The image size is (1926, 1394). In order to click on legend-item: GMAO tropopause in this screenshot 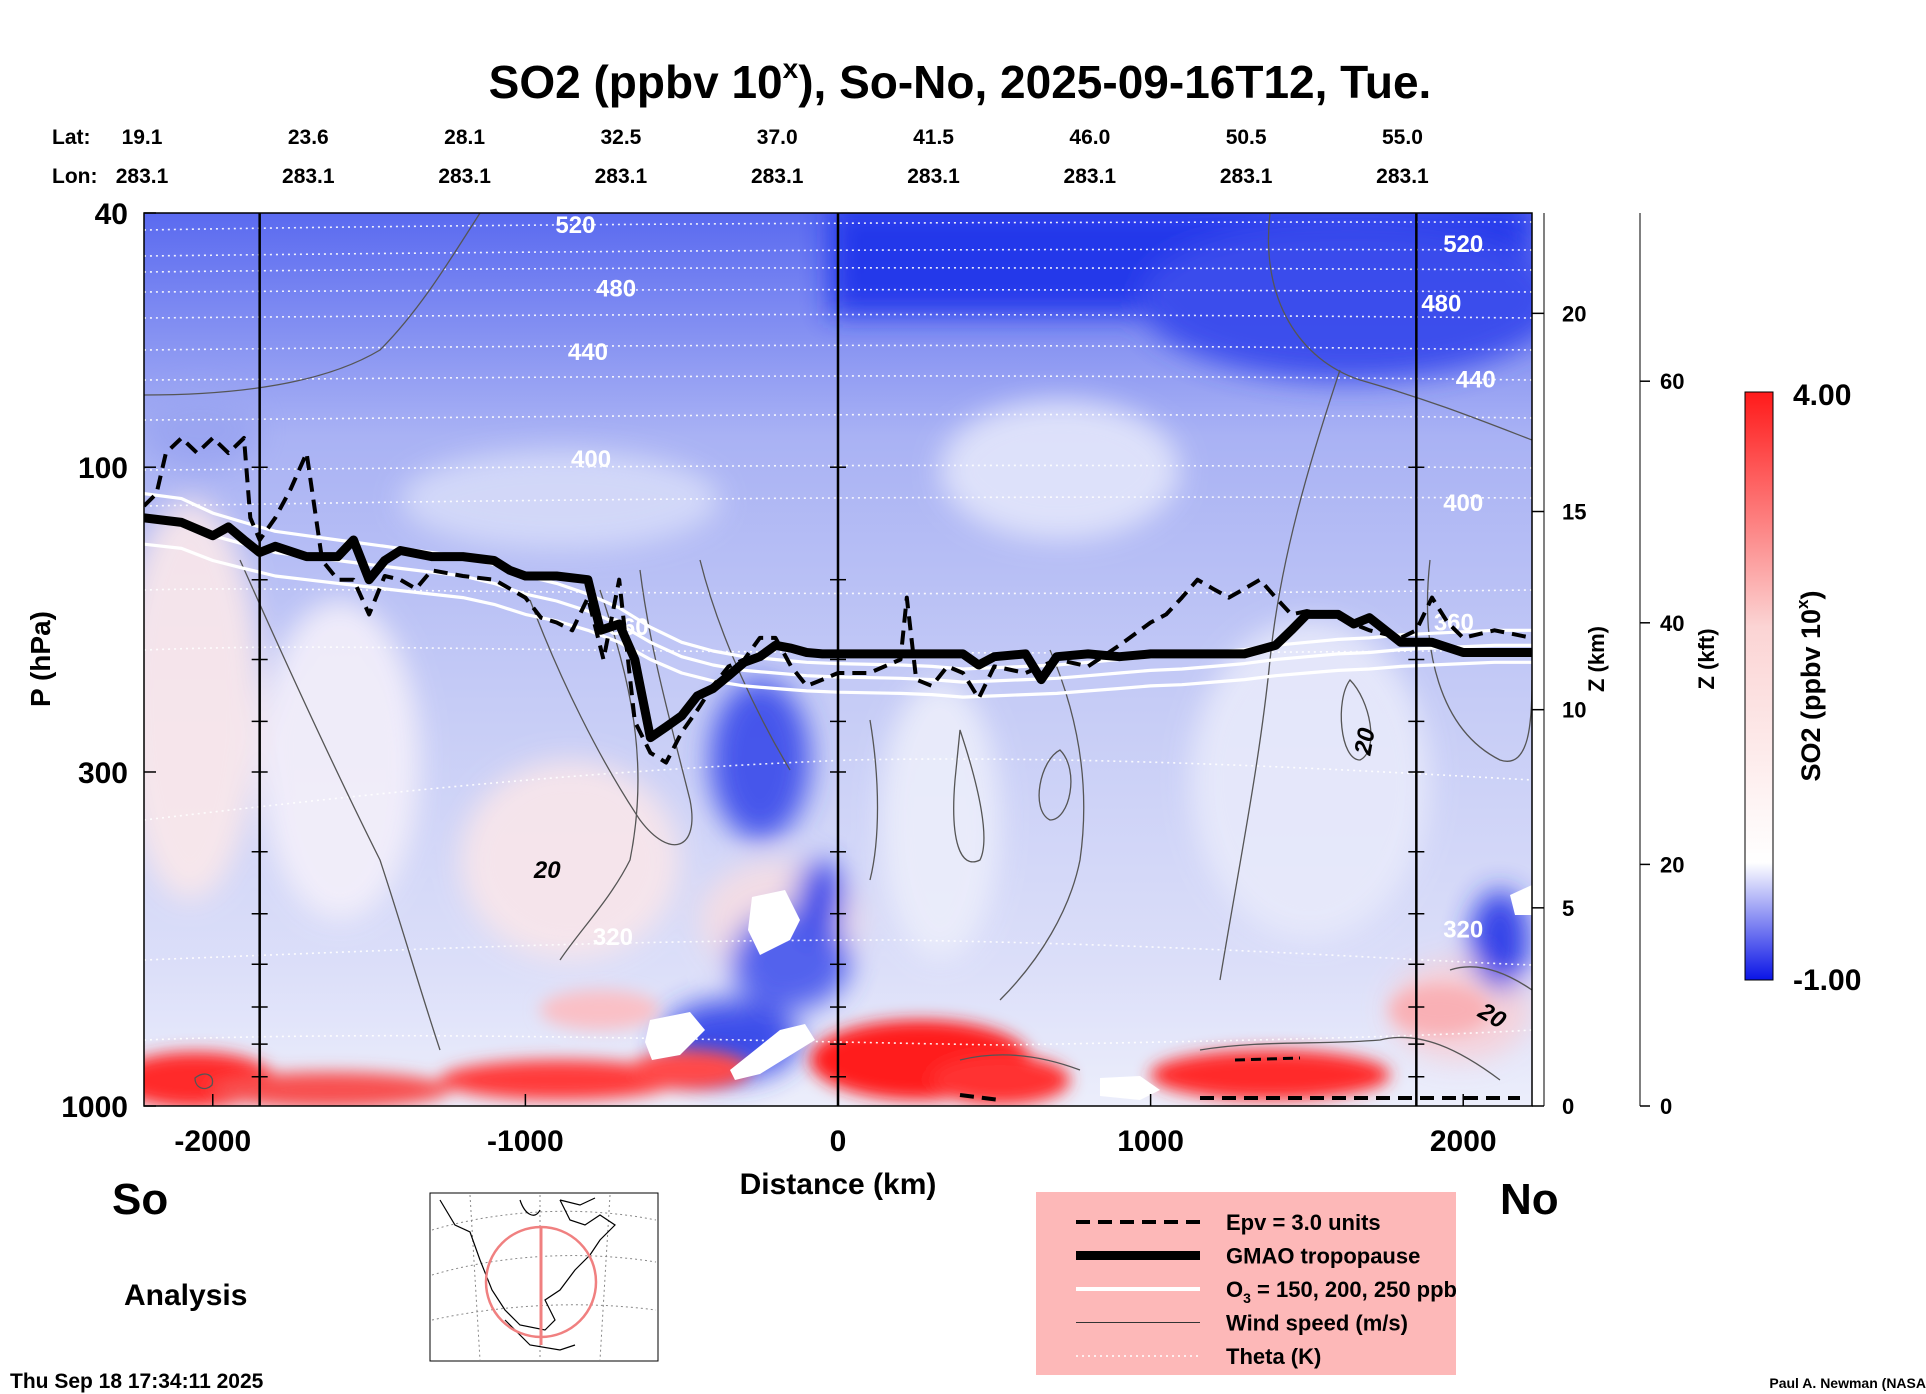, I will do `click(1248, 1256)`.